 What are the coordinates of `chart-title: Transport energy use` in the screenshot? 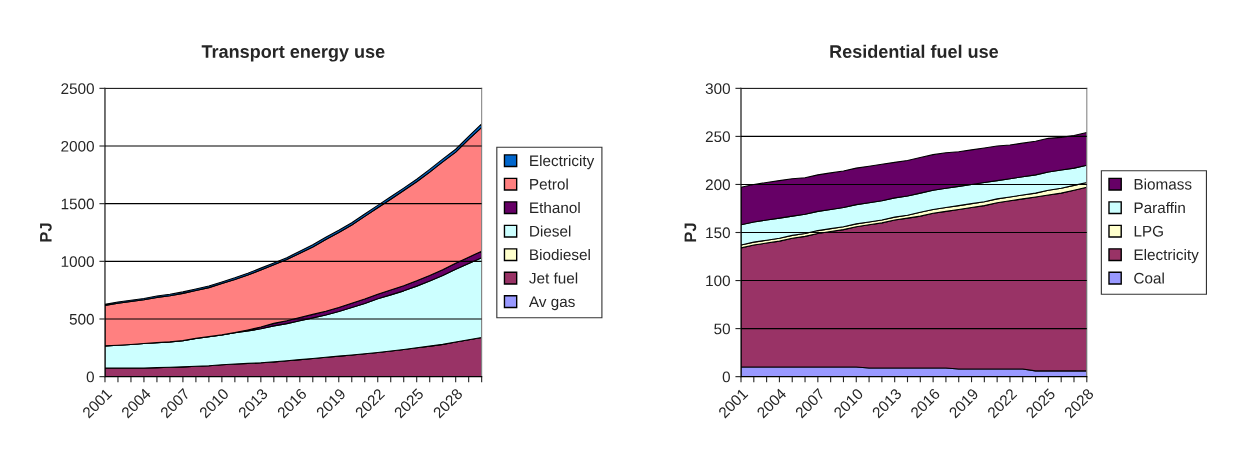 It's located at (293, 53).